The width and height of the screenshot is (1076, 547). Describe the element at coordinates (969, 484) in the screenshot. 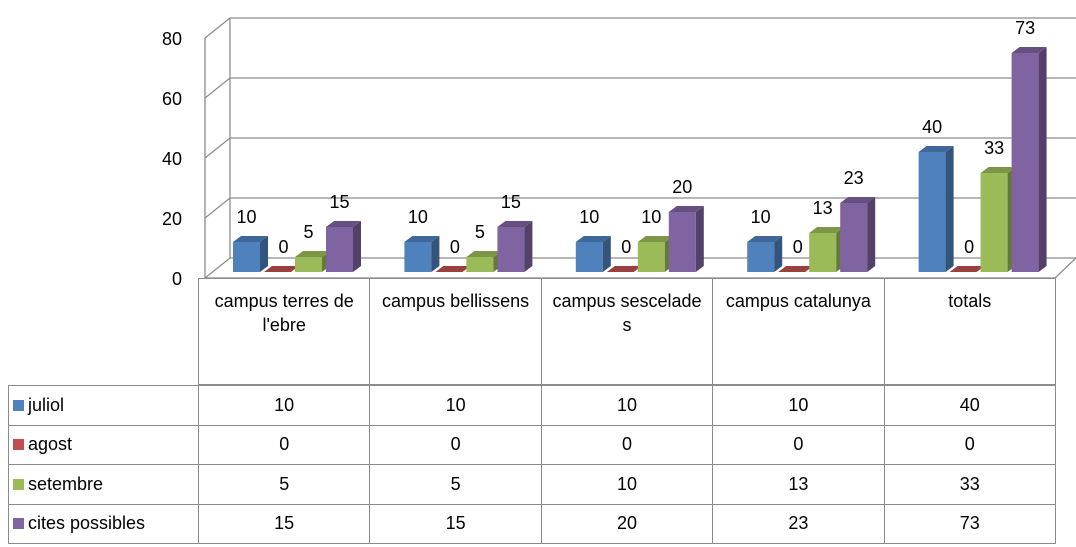

I see `table-cell: 33` at that location.